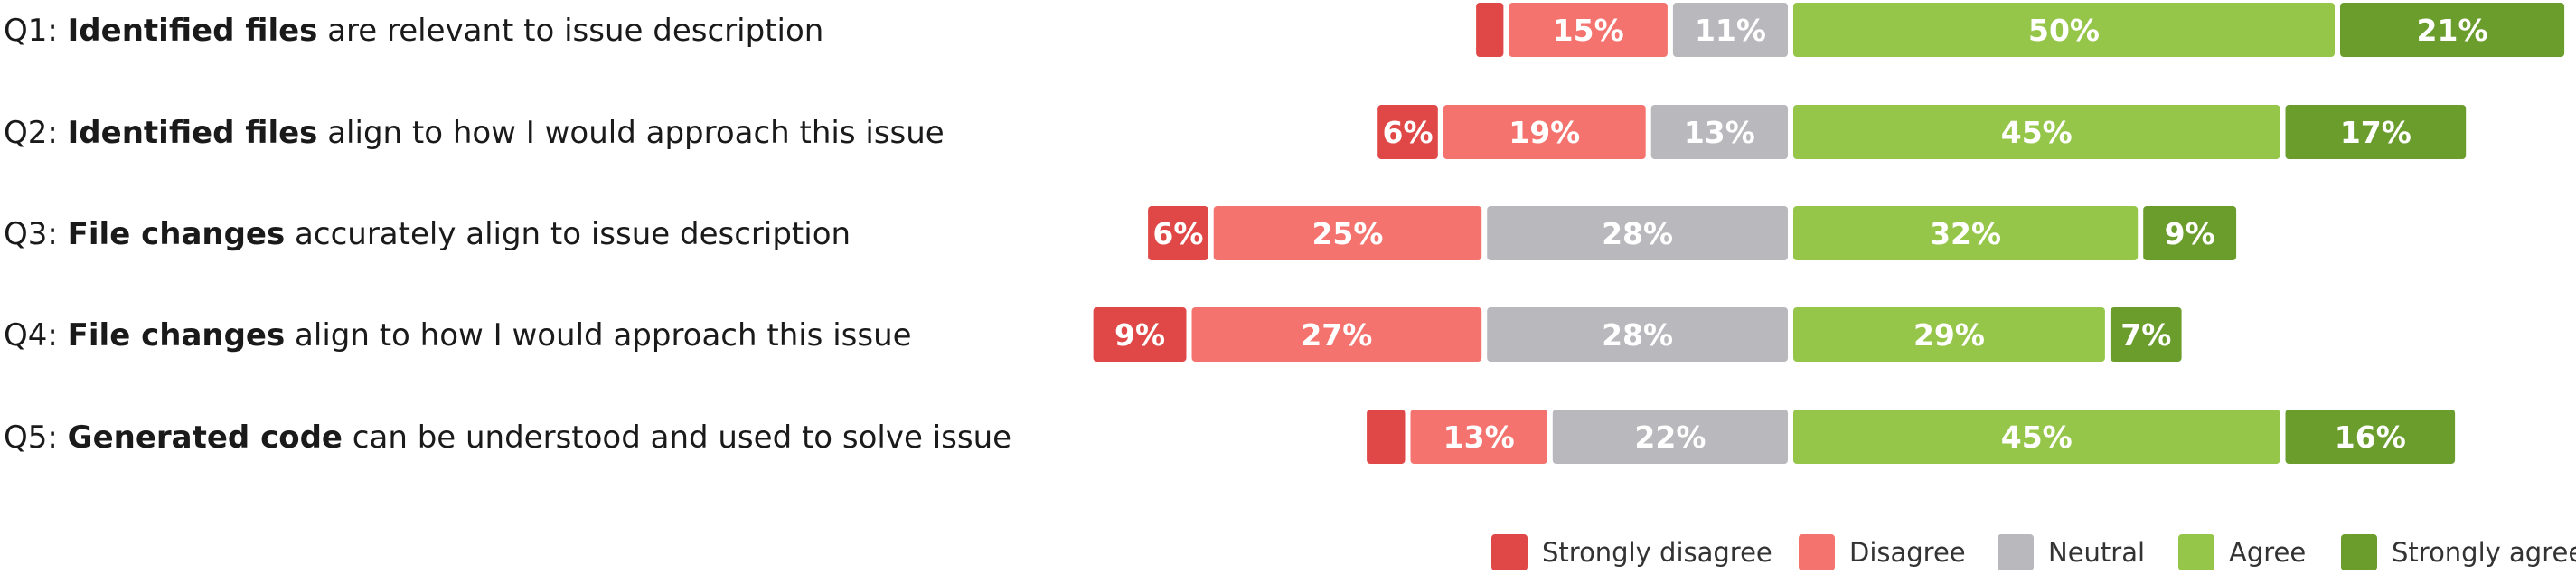  I want to click on question-prefix: Q1:, so click(36, 31).